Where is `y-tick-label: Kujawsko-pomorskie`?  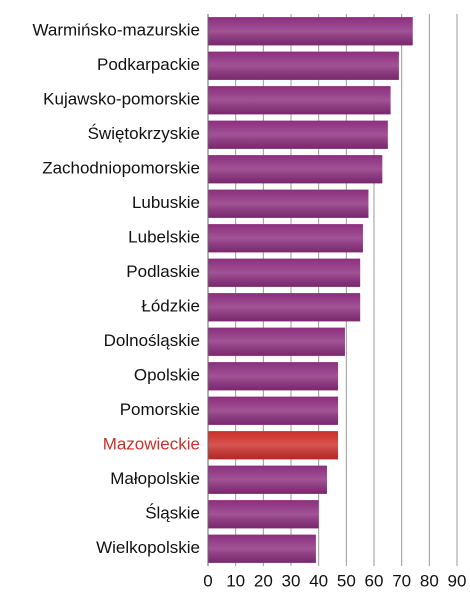 y-tick-label: Kujawsko-pomorskie is located at coordinates (121, 99).